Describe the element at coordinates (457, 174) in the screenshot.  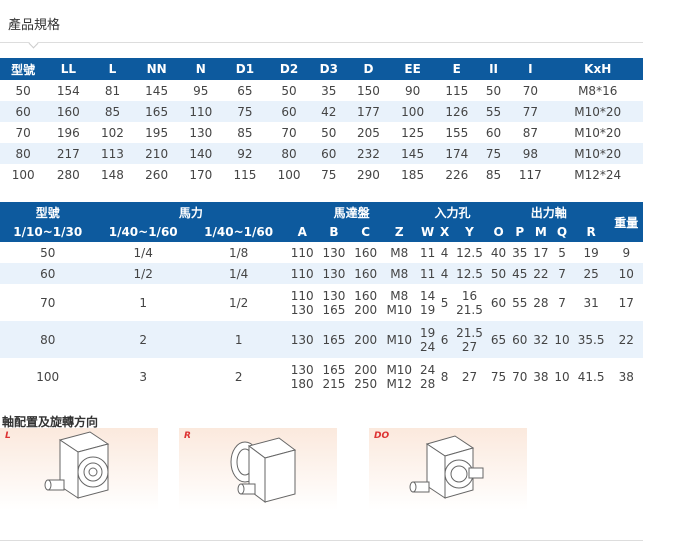
I see `table-cell: 226` at that location.